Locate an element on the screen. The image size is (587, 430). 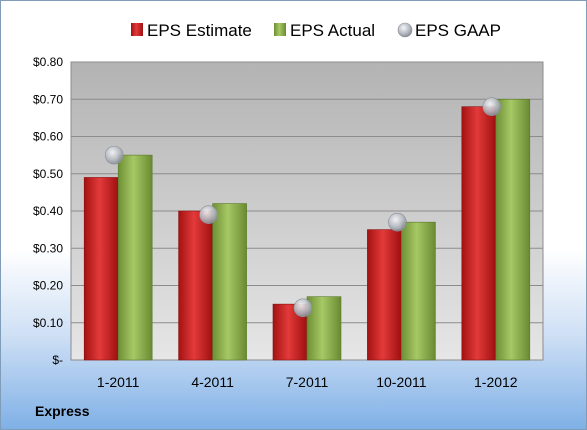
legend-label: EPS Actual is located at coordinates (332, 30).